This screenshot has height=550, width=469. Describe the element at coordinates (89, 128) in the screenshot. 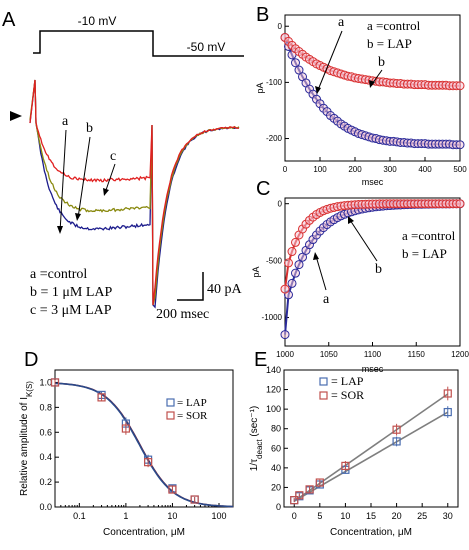

I see `trace-label-b: b` at that location.